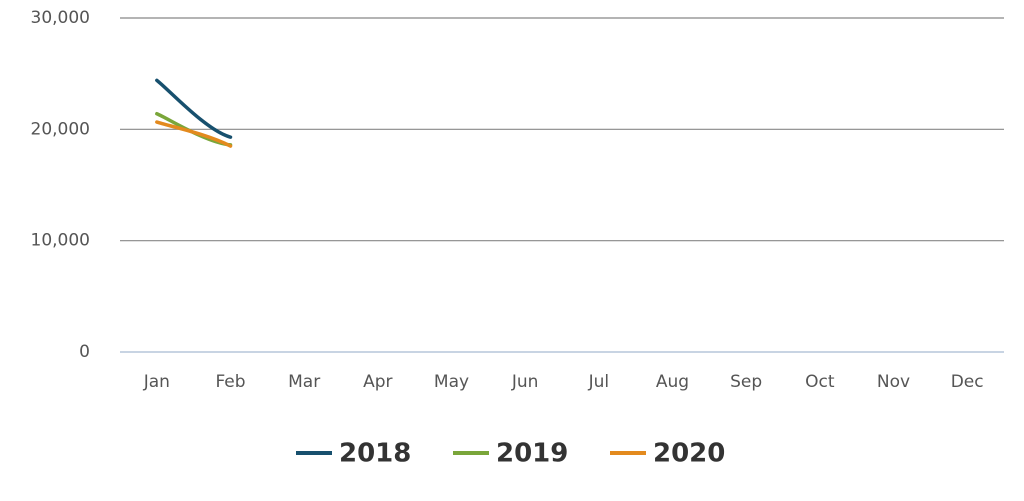  What do you see at coordinates (599, 382) in the screenshot?
I see `x-tick-label: Jul` at bounding box center [599, 382].